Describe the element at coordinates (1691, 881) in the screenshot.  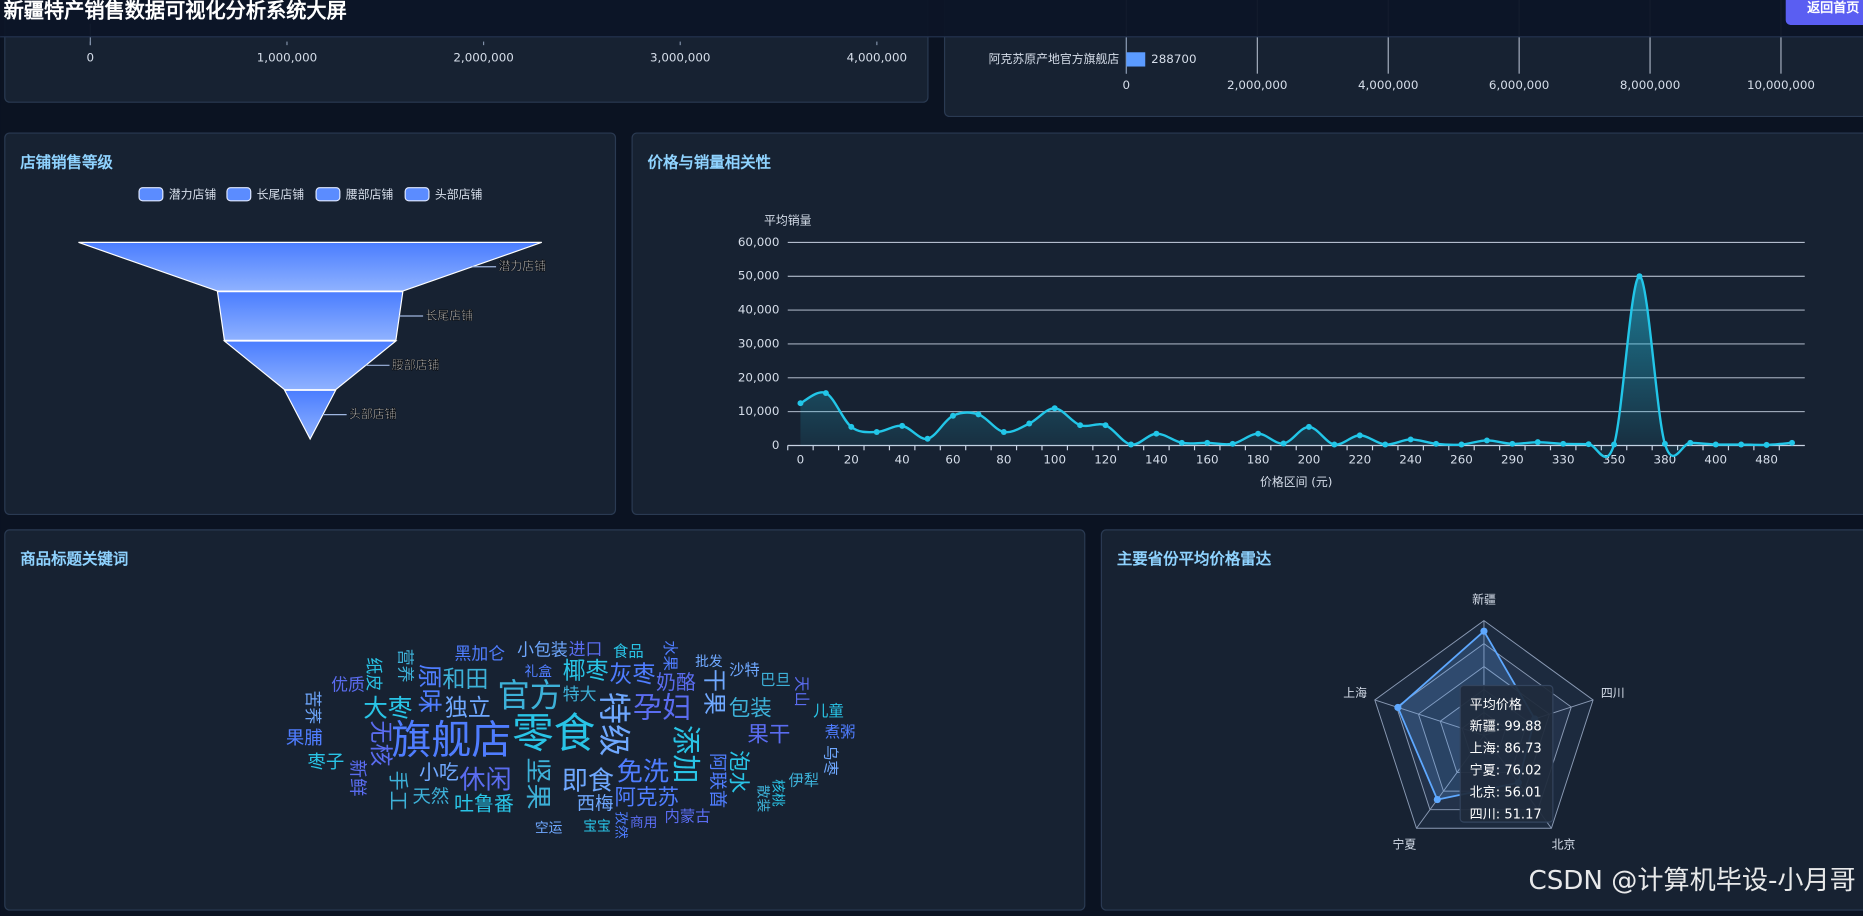
I see `watermark: CSDN @计算机毕设-小月哥` at that location.